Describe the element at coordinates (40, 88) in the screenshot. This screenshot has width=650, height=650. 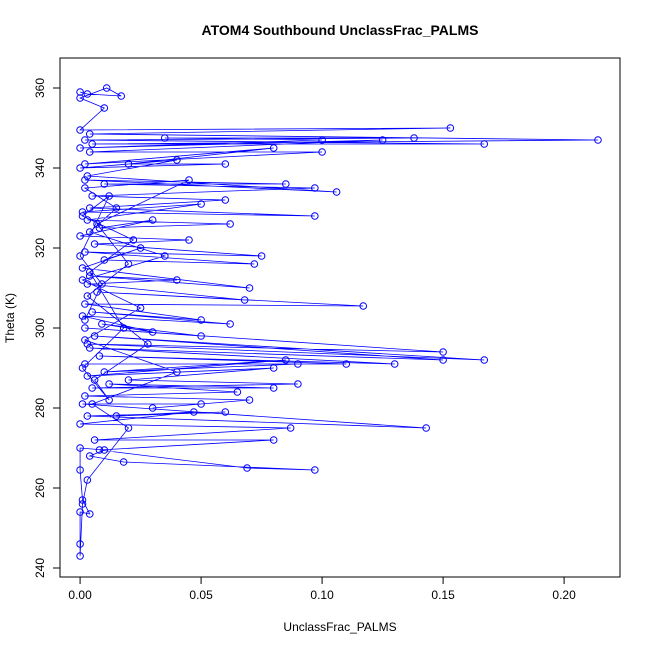
I see `y-tick-label: 360` at that location.